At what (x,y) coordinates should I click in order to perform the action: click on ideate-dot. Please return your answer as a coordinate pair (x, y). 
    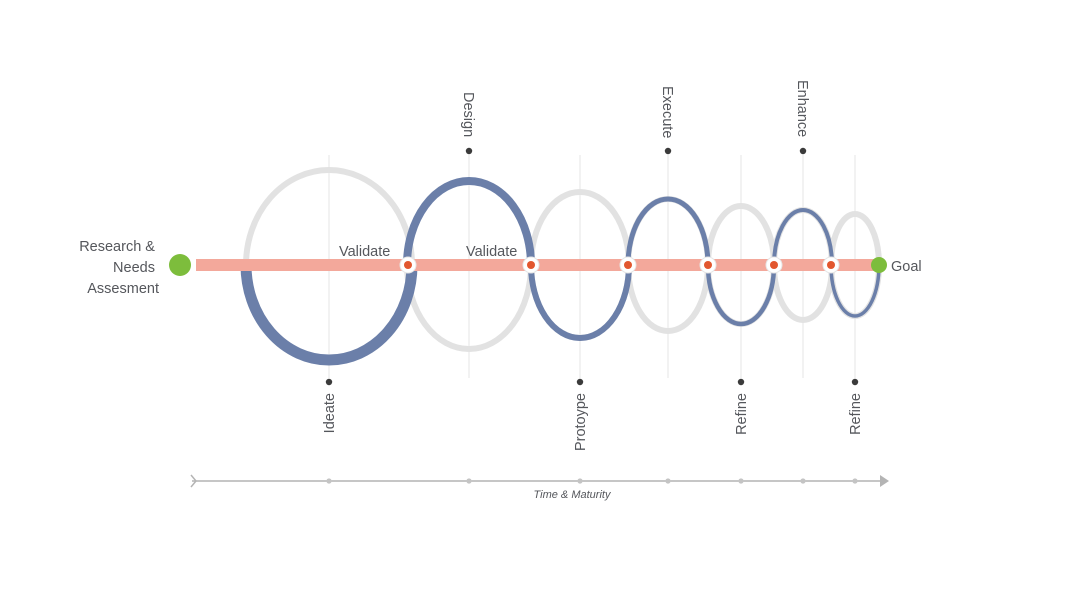
    Looking at the image, I should click on (329, 382).